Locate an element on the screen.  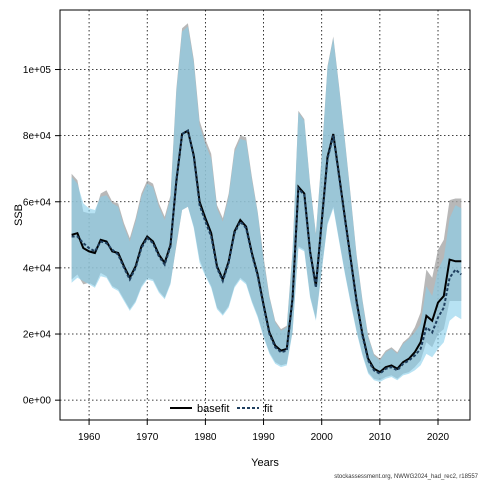
y-axis-title: SSB is located at coordinates (19, 215).